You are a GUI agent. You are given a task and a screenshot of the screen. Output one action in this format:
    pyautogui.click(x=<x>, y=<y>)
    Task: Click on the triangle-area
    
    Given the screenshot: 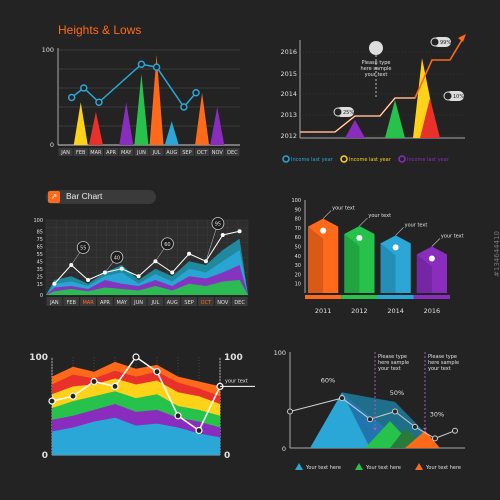 What is the action you would take?
    pyautogui.click(x=422, y=439)
    